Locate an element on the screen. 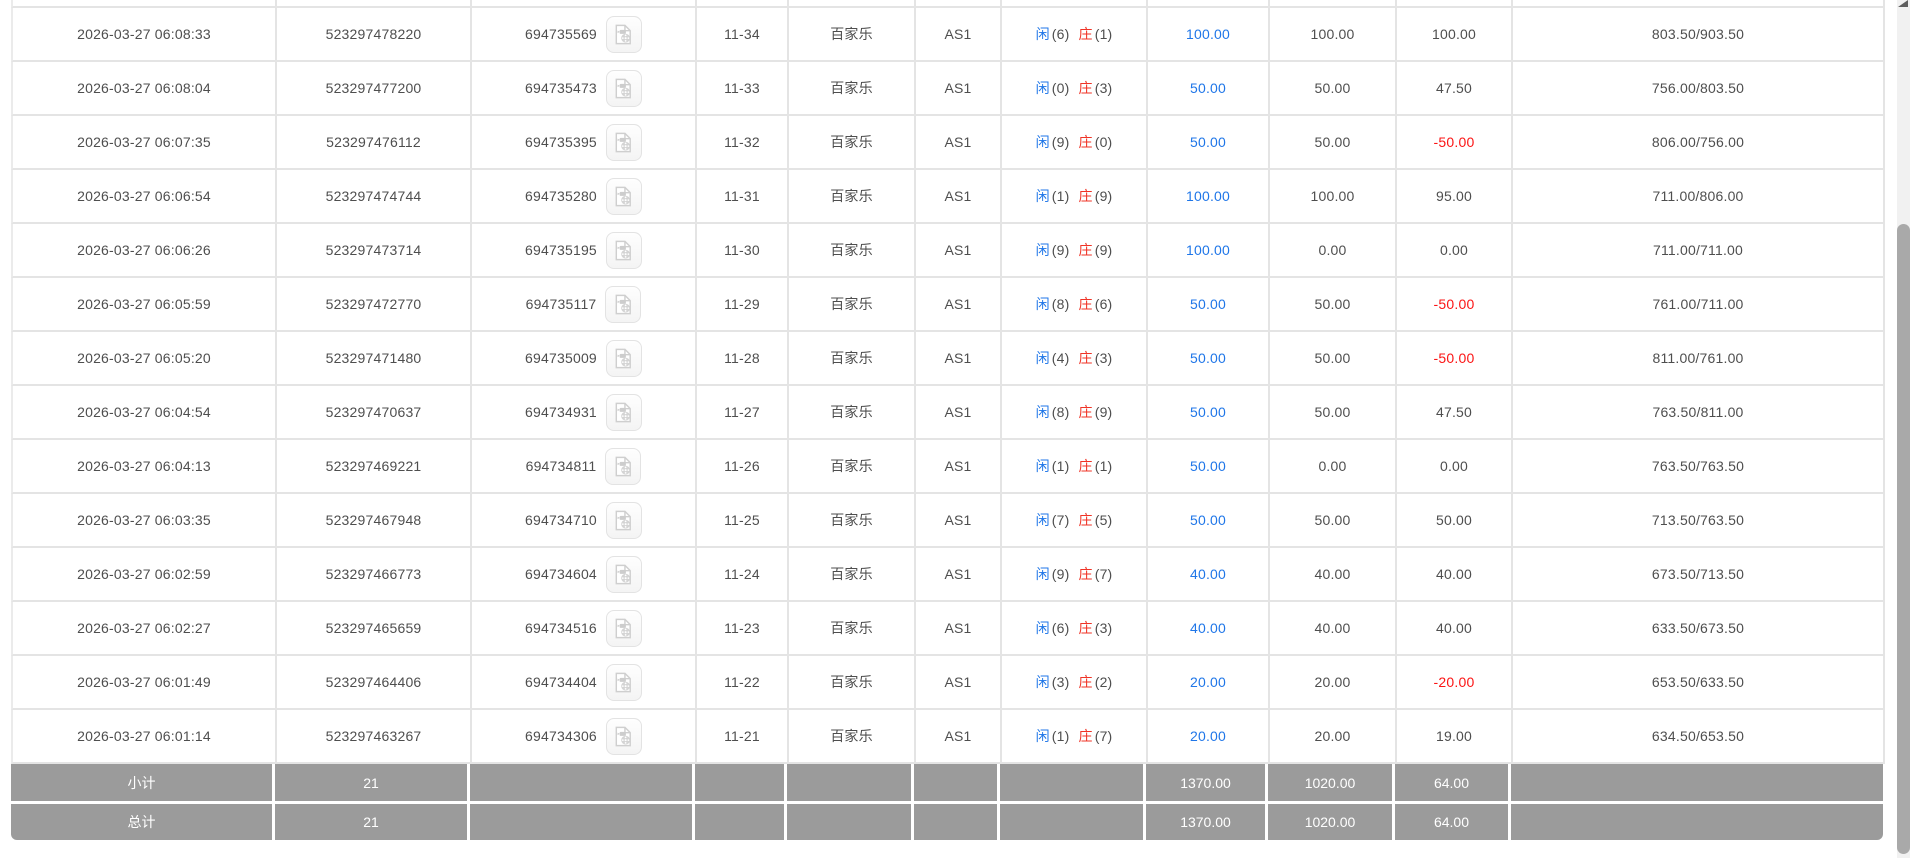  round-id-value: 694735473 is located at coordinates (561, 88).